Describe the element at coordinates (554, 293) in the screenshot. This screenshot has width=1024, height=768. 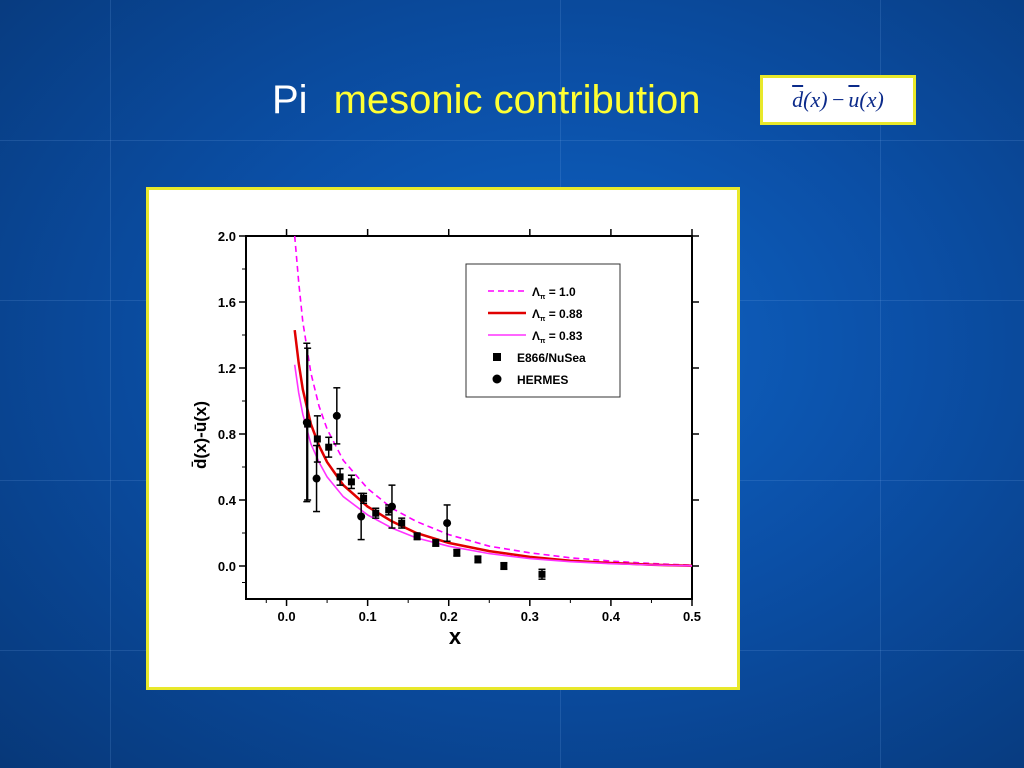
I see `legend-label: Λπ = 1.0` at that location.